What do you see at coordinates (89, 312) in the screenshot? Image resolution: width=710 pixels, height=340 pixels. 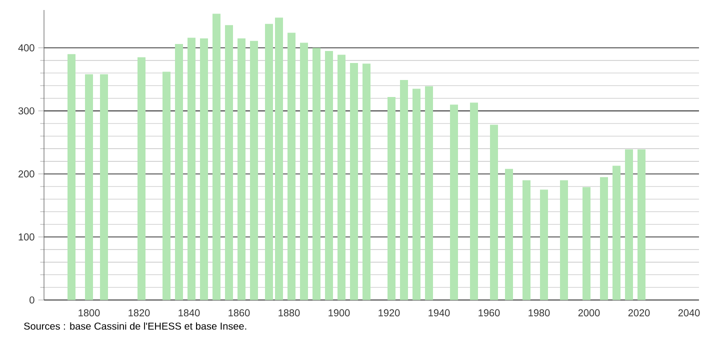 I see `x-tick-label: 1800` at bounding box center [89, 312].